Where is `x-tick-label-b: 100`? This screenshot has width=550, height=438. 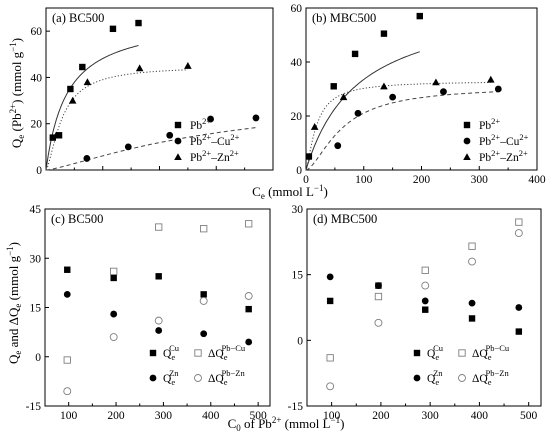
x-tick-label-b: 100 is located at coordinates (364, 180).